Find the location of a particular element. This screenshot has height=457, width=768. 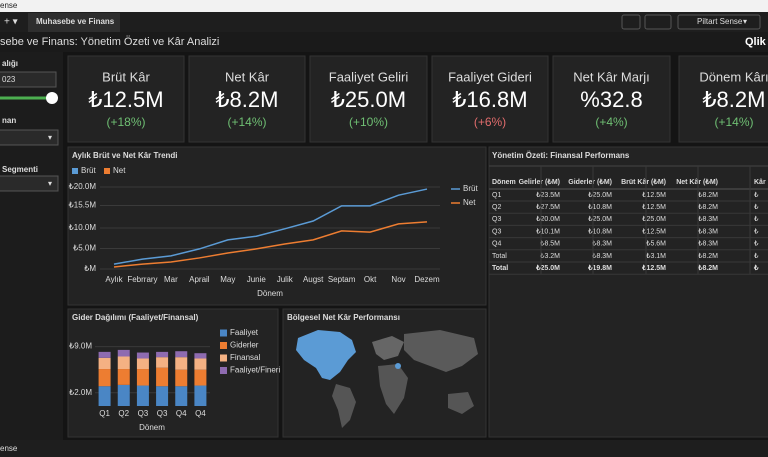

kpi-value: ₺12.5M is located at coordinates (125, 99).